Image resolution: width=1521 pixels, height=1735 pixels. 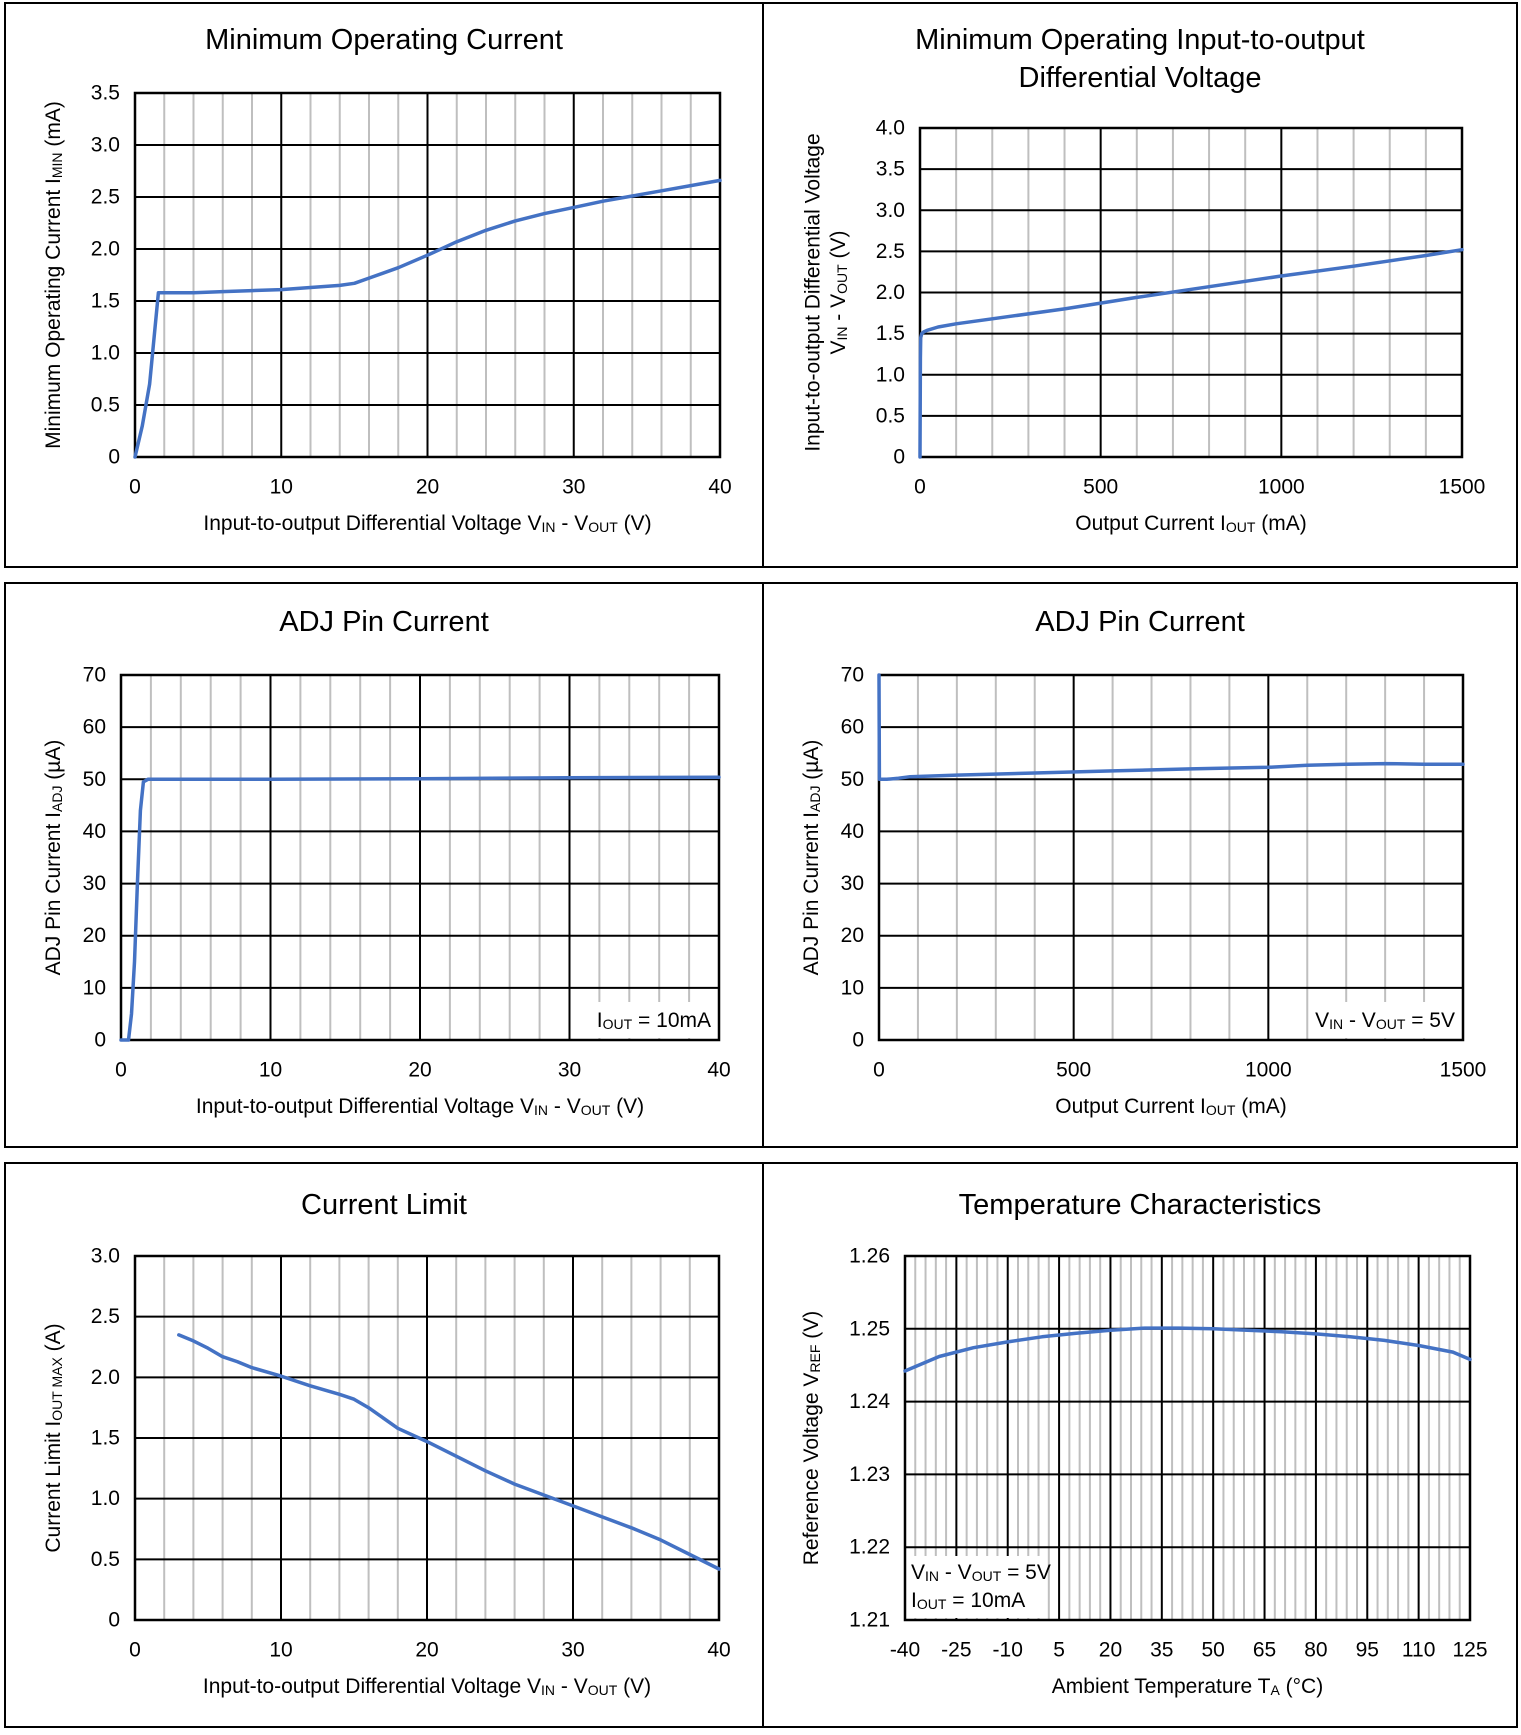 I want to click on chart-title: Minimum Operating Current, so click(x=384, y=40).